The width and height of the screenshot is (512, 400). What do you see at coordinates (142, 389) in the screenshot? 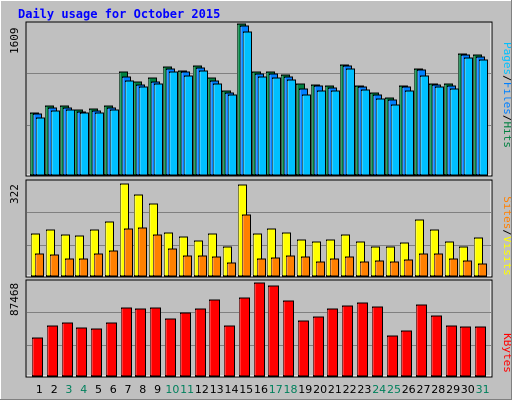
I see `day-label: 8` at bounding box center [142, 389].